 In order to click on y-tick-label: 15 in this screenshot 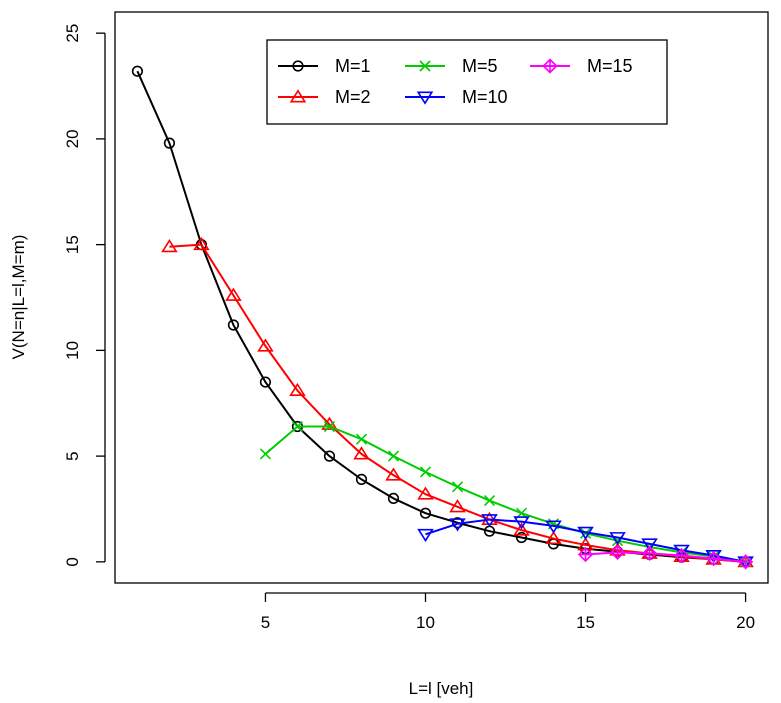, I will do `click(72, 244)`.